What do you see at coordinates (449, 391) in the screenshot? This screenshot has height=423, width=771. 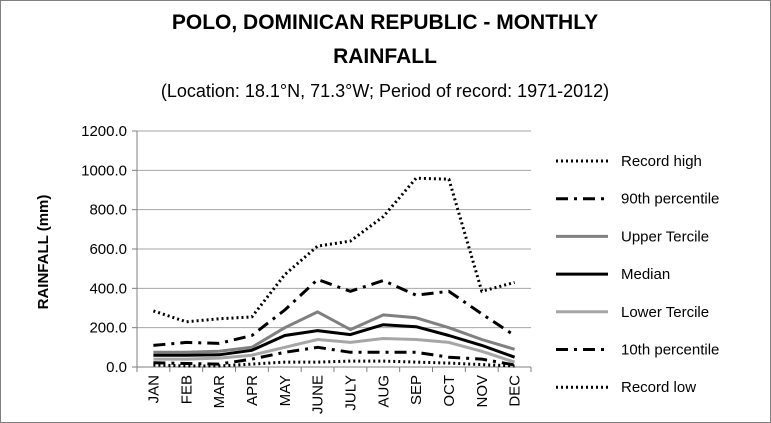 I see `x-tick-label: OCT` at bounding box center [449, 391].